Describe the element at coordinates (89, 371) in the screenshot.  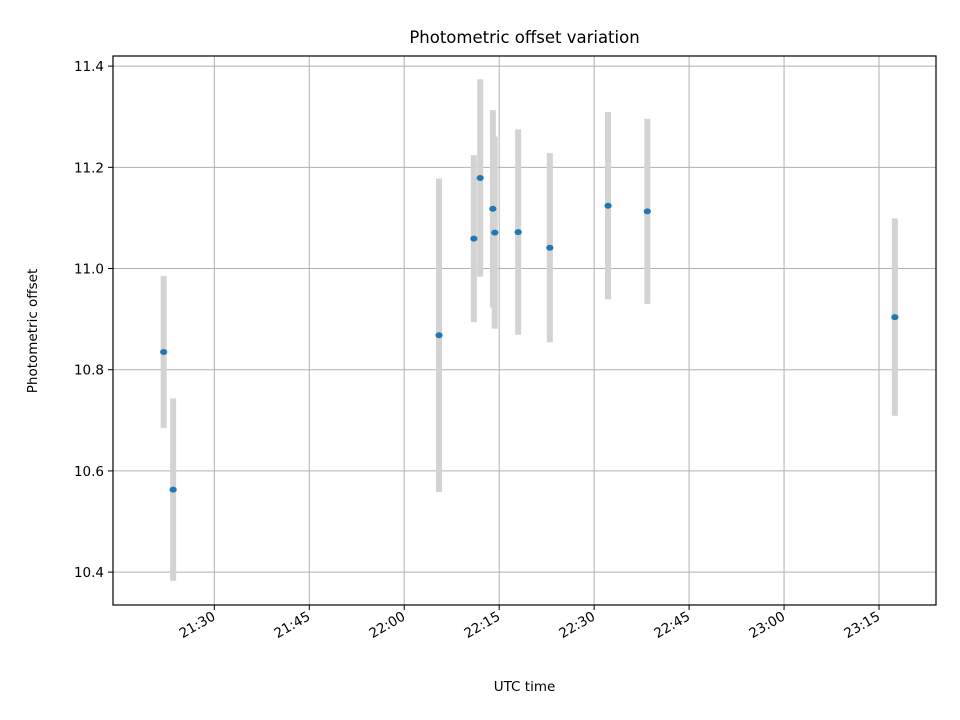
I see `y-tick-label: 10.8` at that location.